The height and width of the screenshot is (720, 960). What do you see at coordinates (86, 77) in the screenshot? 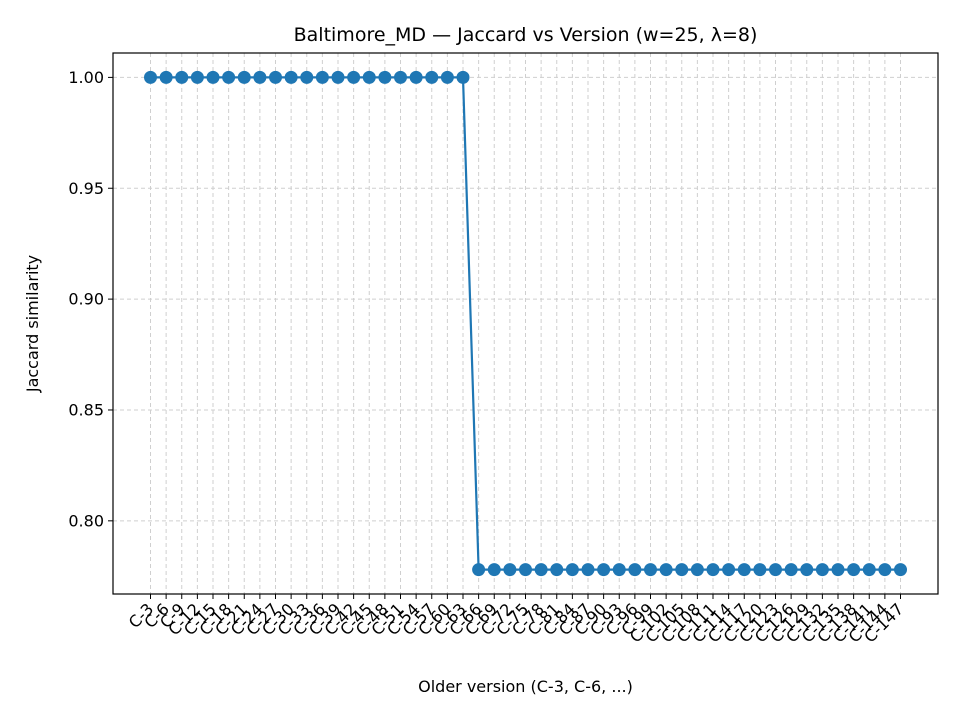
I see `y-tick-label: 1.00` at bounding box center [86, 77].